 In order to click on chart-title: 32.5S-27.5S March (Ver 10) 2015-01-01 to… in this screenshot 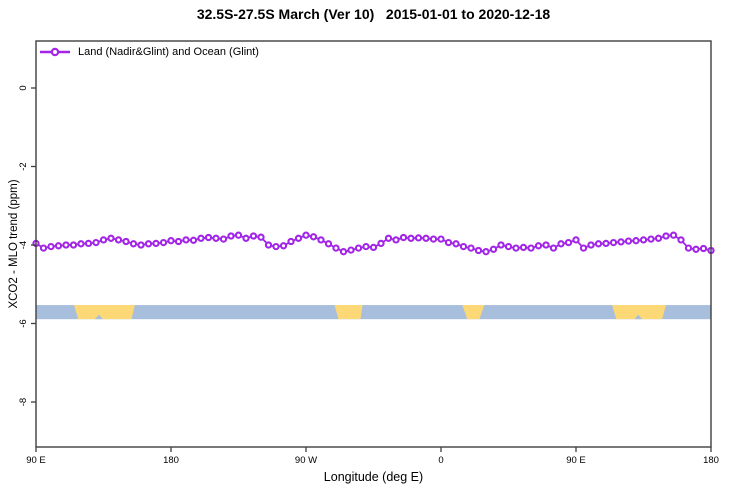, I will do `click(373, 14)`.